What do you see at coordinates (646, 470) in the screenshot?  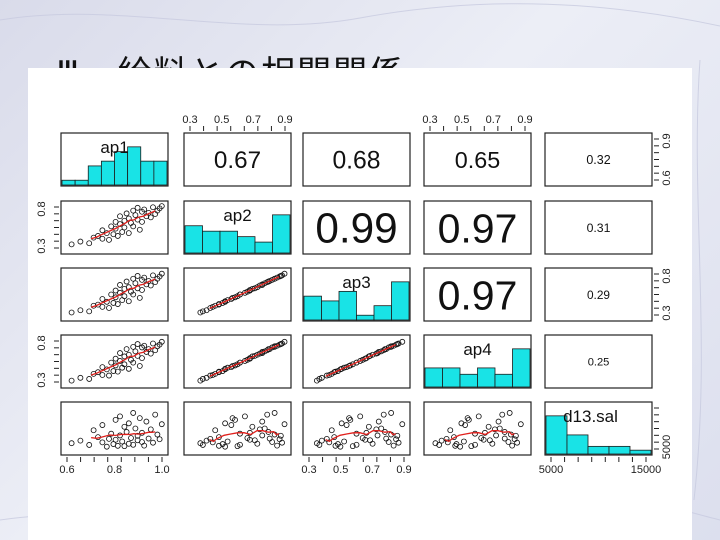 I see `tick-label: 15000` at bounding box center [646, 470].